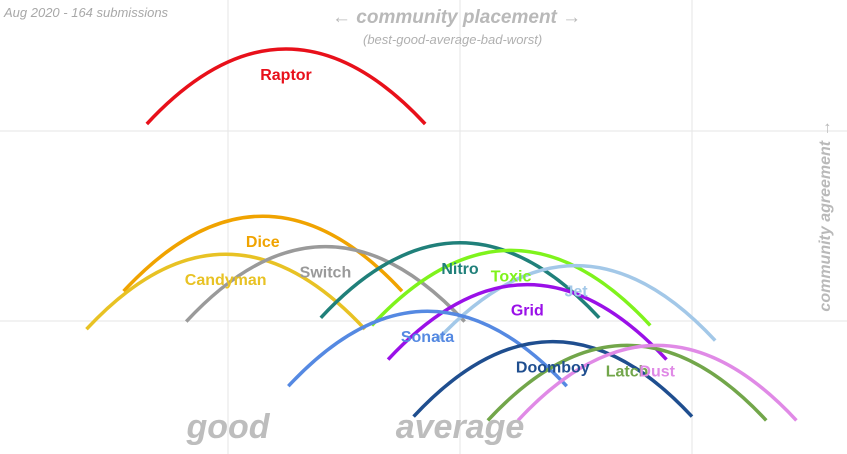  Describe the element at coordinates (511, 276) in the screenshot. I see `series-label-toxic: Toxic` at that location.